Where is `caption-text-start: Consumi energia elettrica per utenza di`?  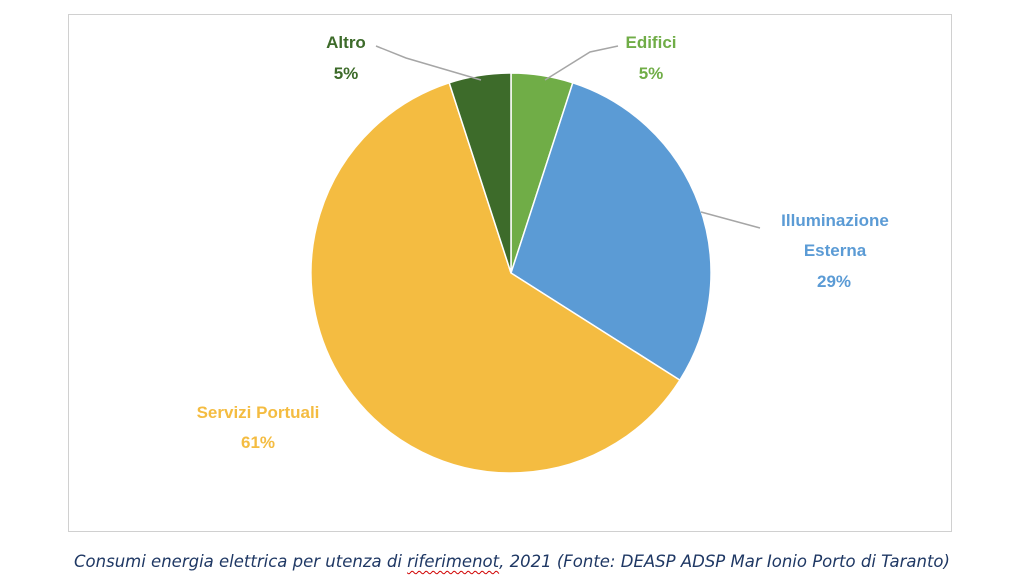 caption-text-start: Consumi energia elettrica per utenza di is located at coordinates (241, 561).